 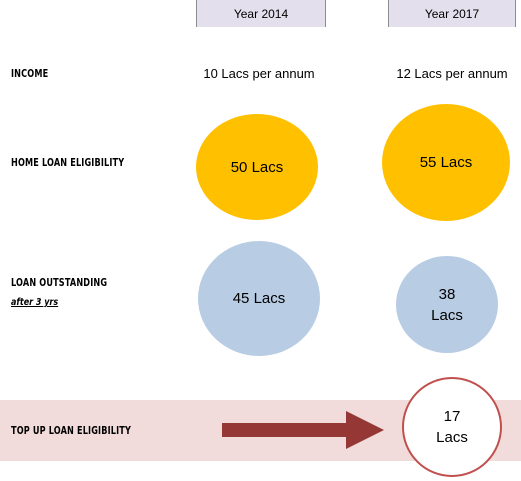 I want to click on outstanding-2017-unit: Lacs, so click(x=447, y=315).